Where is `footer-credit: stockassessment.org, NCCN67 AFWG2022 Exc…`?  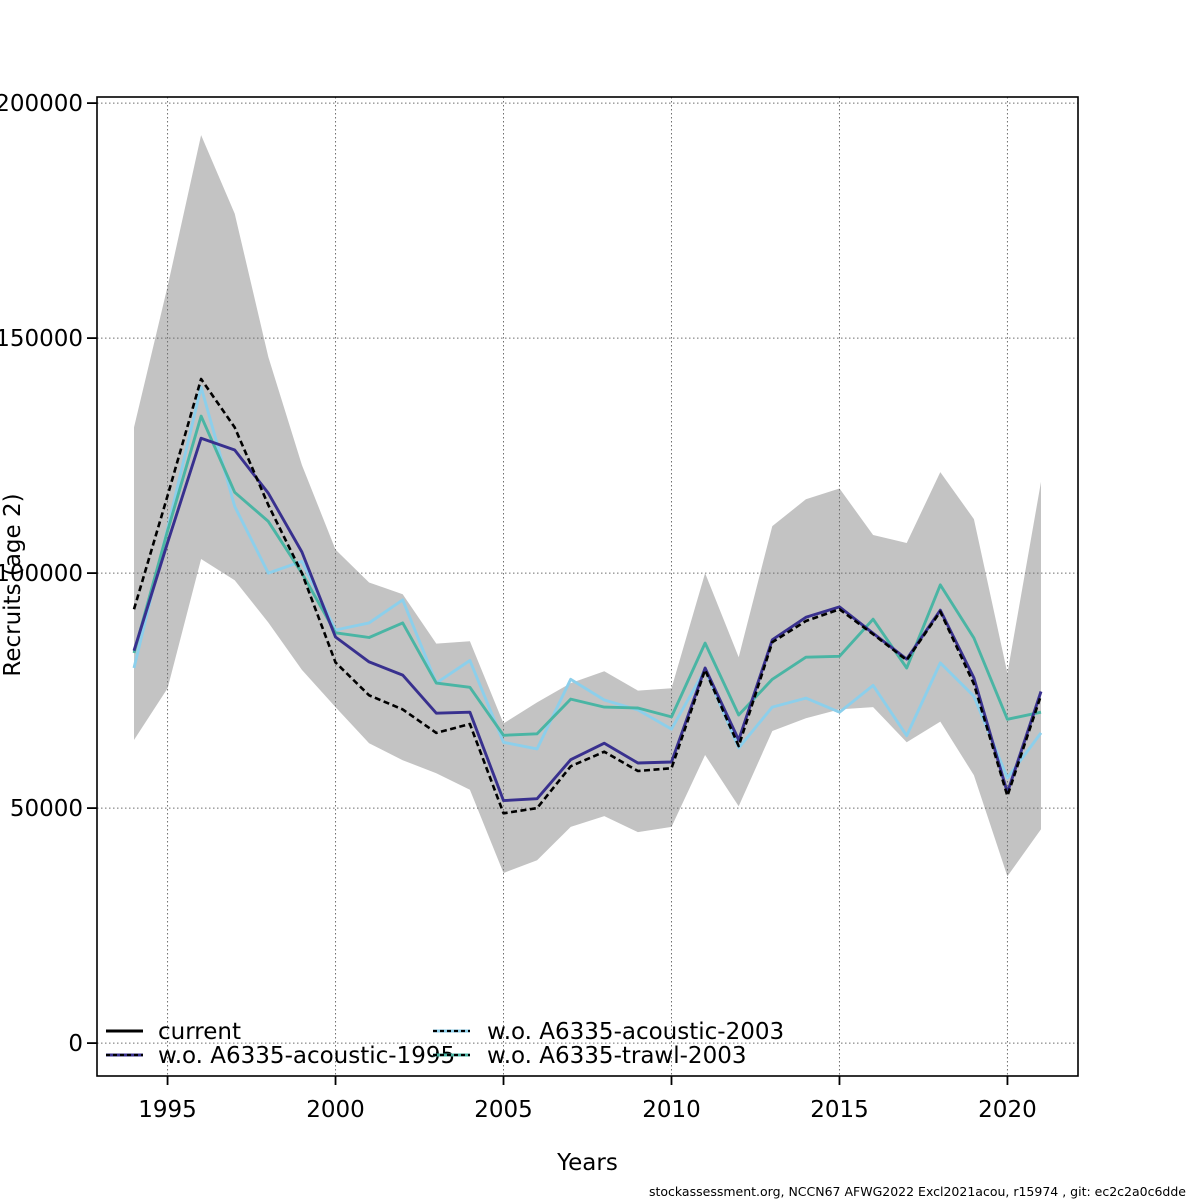
footer-credit: stockassessment.org, NCCN67 AFWG2022 Exc… is located at coordinates (917, 1191).